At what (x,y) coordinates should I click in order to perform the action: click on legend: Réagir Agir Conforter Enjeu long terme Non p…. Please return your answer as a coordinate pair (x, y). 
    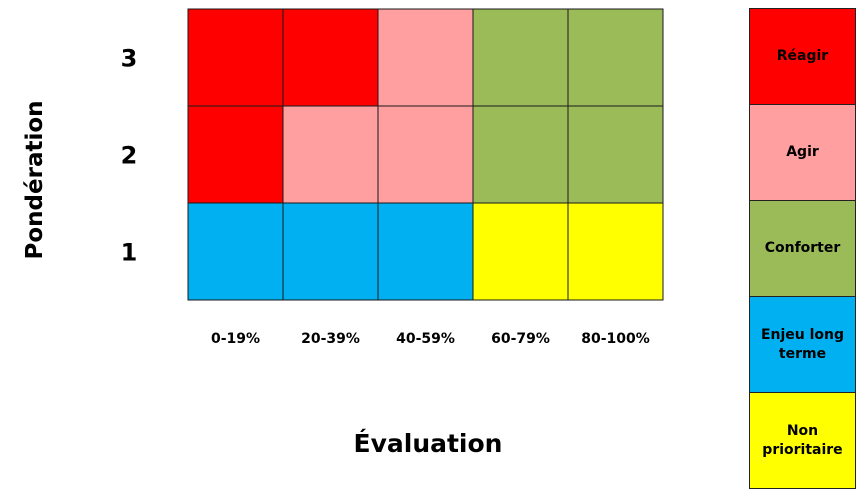
    Looking at the image, I should click on (802, 248).